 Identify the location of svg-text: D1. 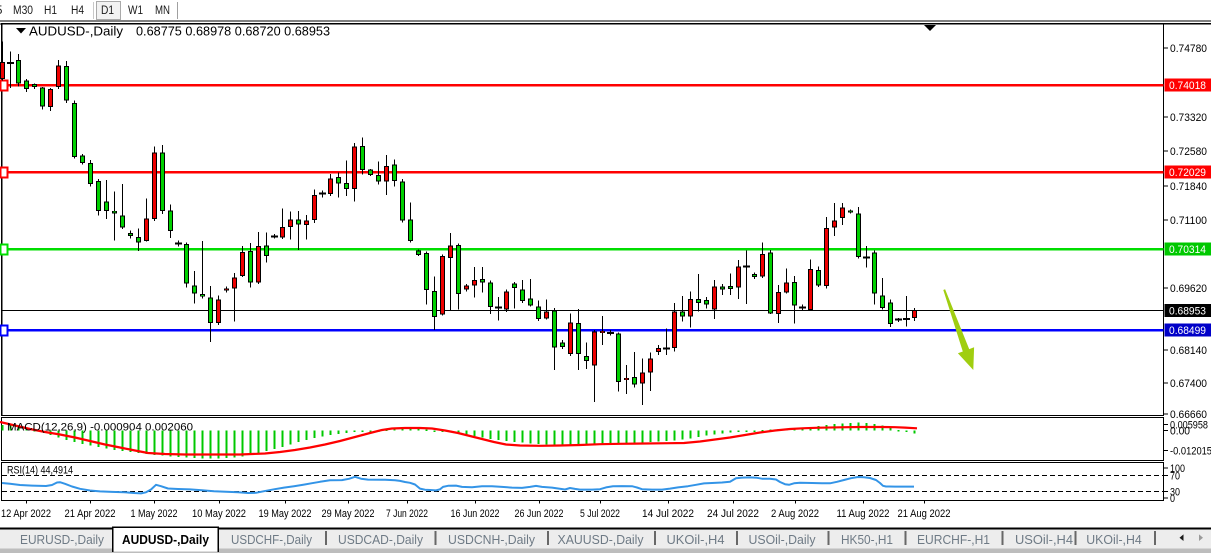
(107, 11).